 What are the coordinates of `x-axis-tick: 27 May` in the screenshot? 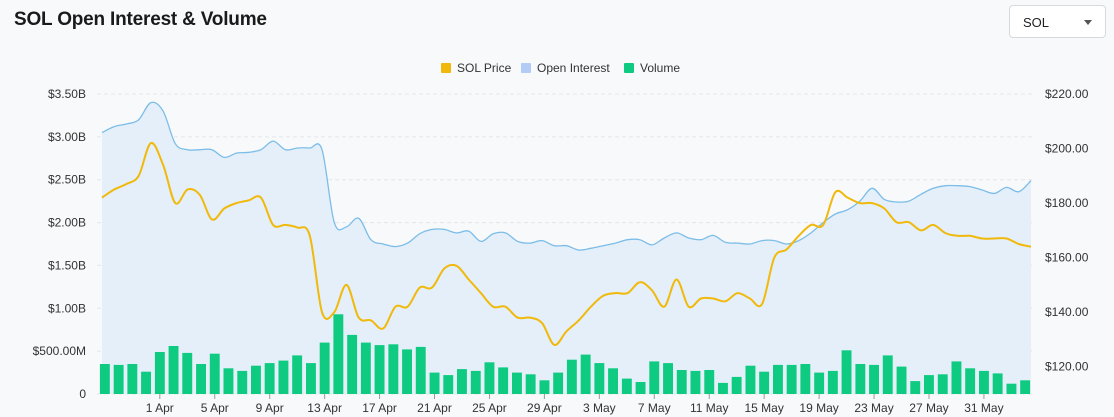 It's located at (928, 408).